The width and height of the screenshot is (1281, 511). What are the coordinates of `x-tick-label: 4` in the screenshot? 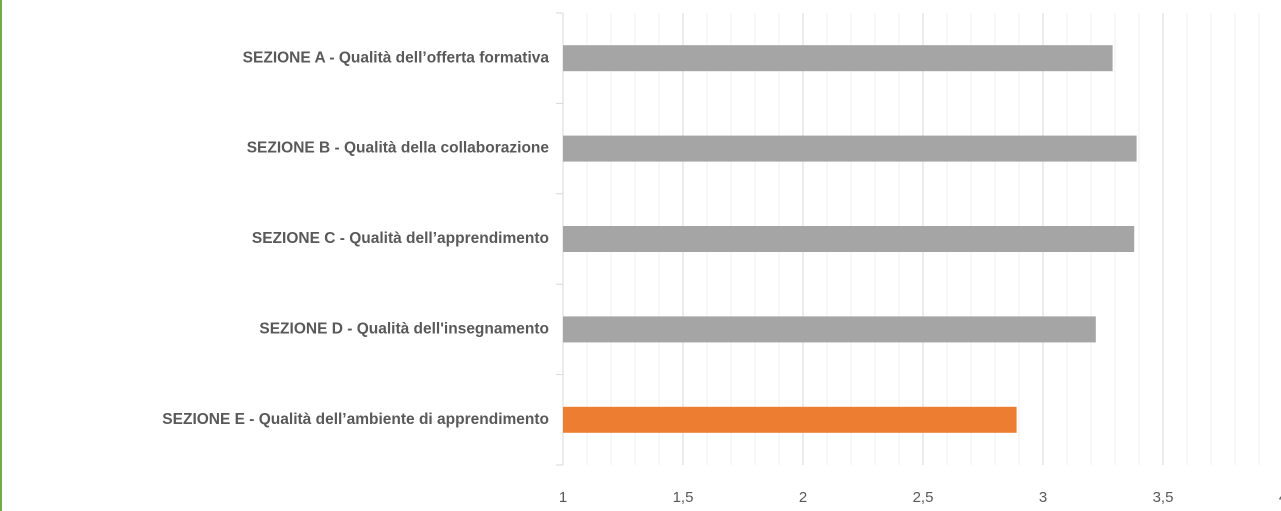 It's located at (1280, 497).